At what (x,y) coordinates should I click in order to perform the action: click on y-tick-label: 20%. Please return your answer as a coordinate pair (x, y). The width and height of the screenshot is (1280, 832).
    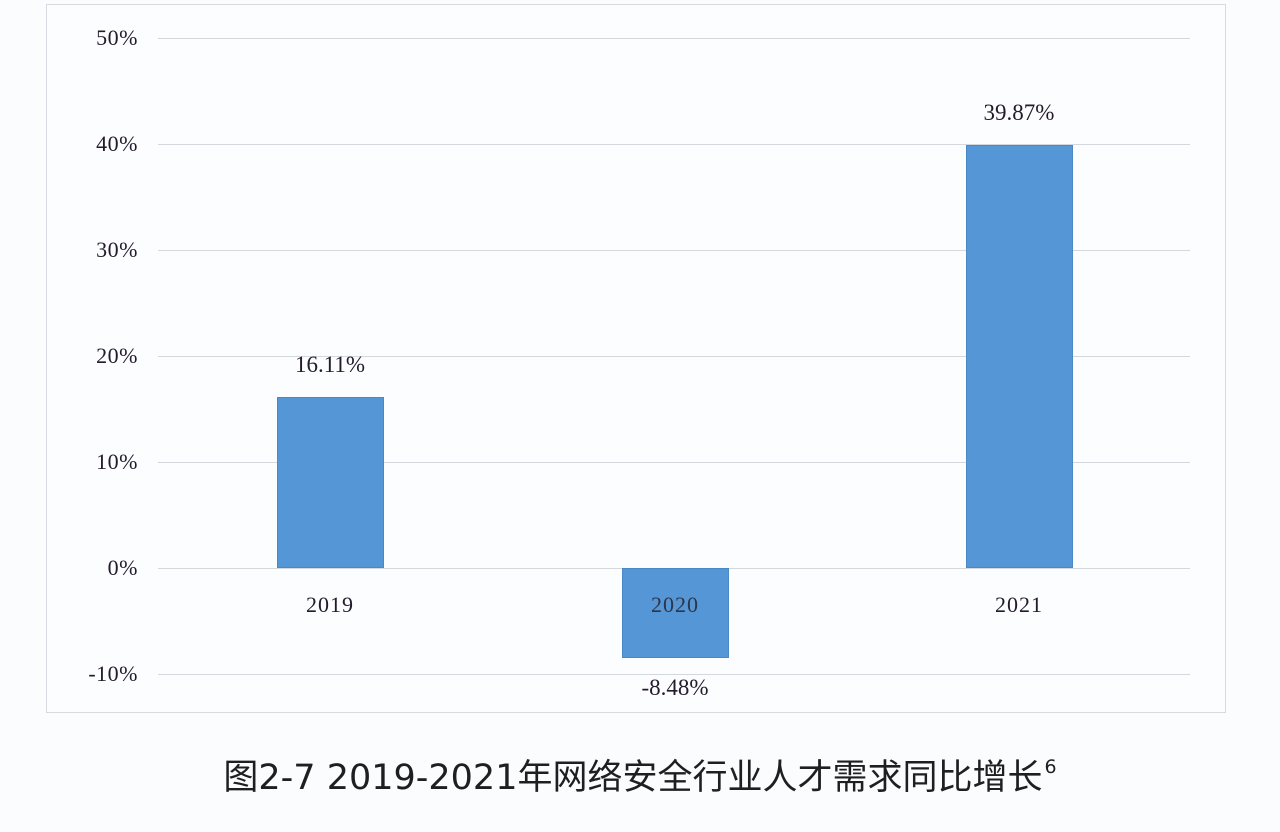
    Looking at the image, I should click on (117, 355).